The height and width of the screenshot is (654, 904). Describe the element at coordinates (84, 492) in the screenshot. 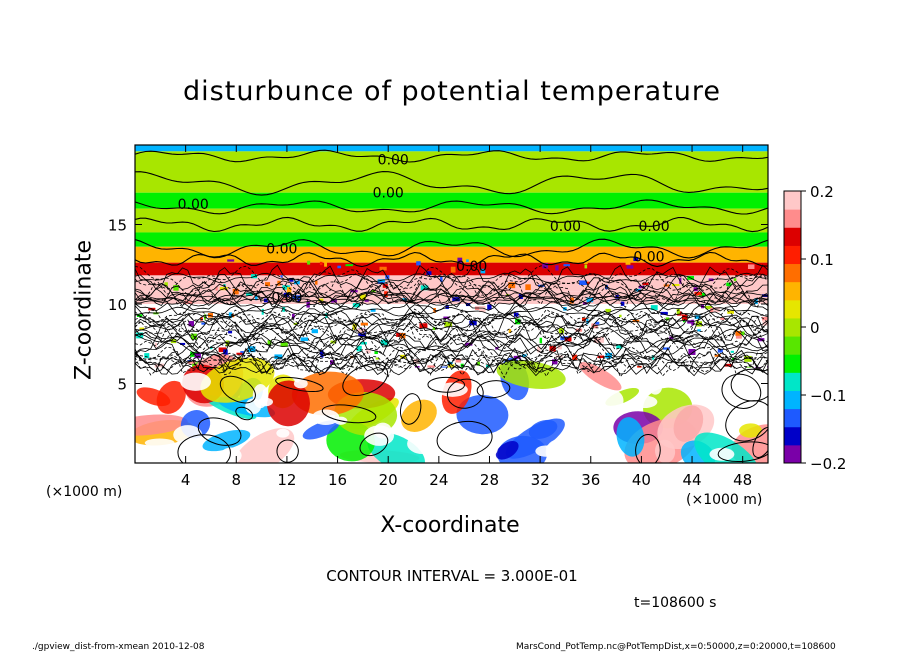

I see `x-unit-label-left: (×1000 m)` at that location.